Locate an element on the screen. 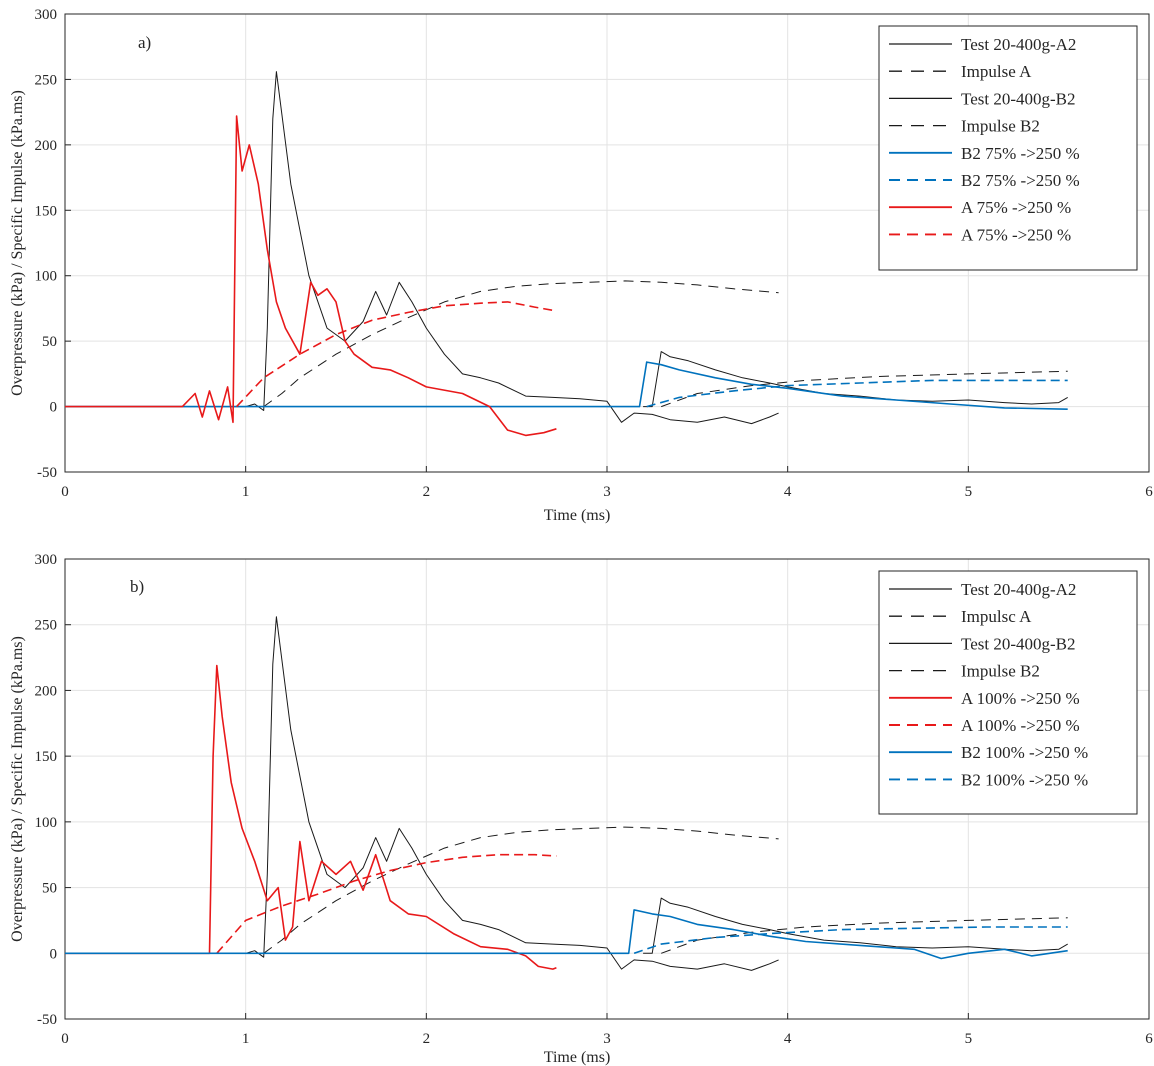  panel-label: a) is located at coordinates (144, 42).